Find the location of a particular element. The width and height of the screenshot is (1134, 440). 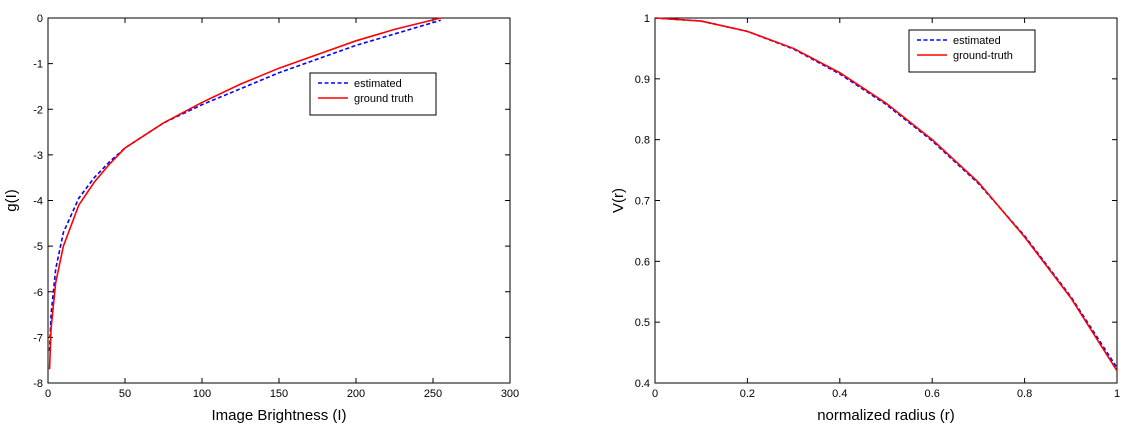

y-tick-label: -7 is located at coordinates (38, 338).